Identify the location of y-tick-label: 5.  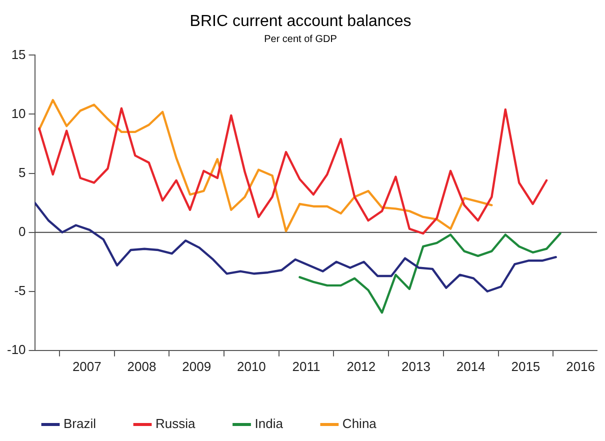
(22, 172).